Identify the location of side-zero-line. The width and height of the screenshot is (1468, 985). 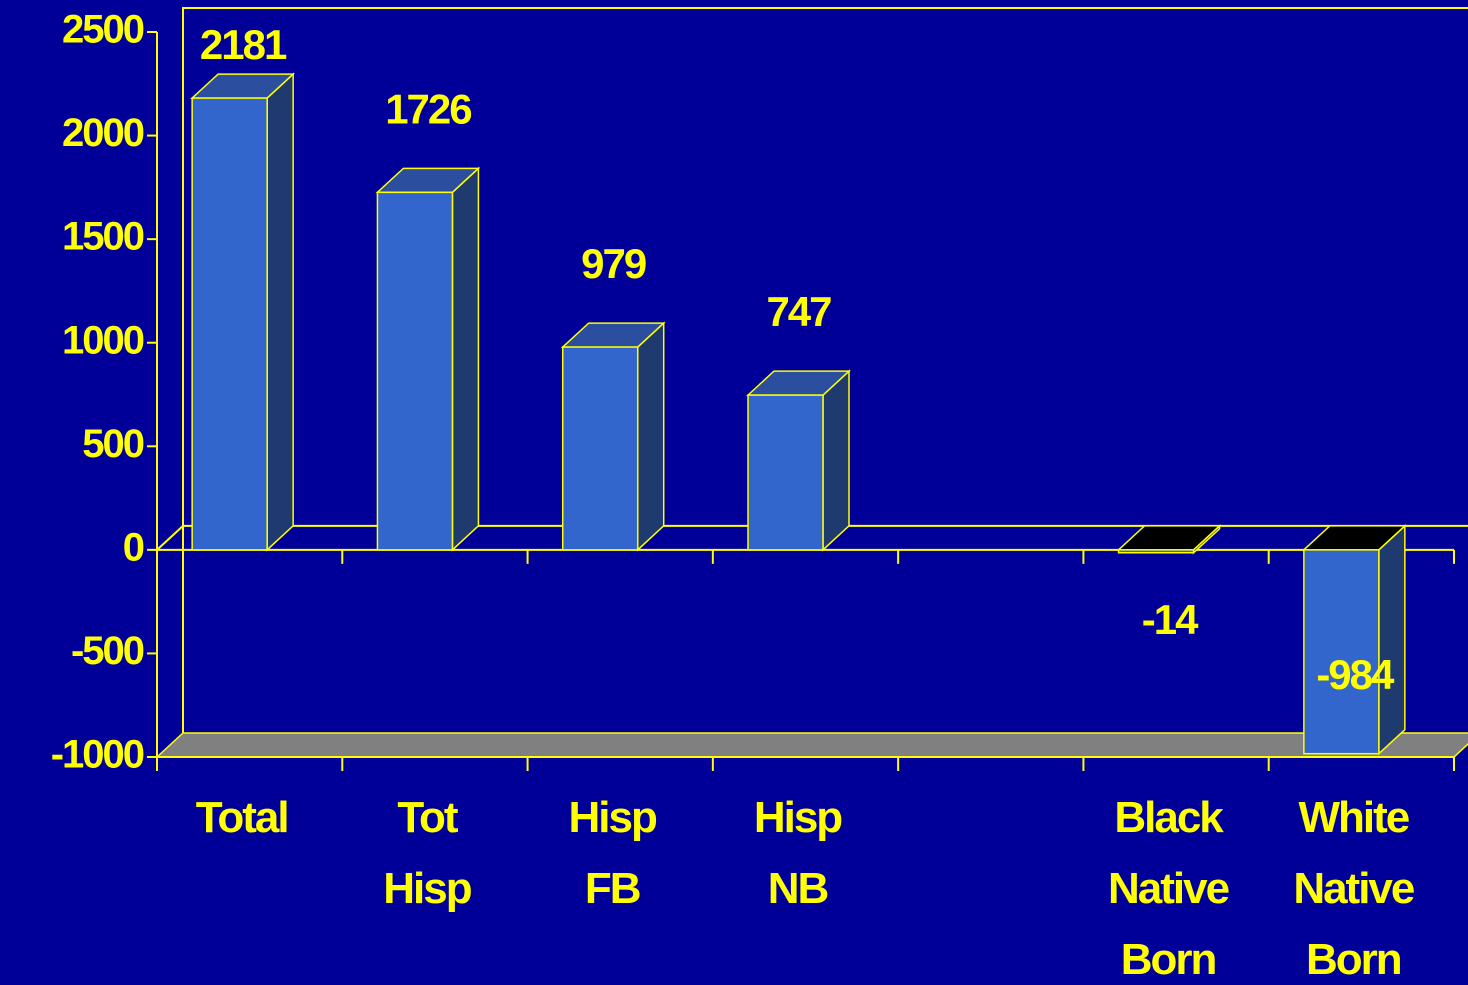
(170, 538).